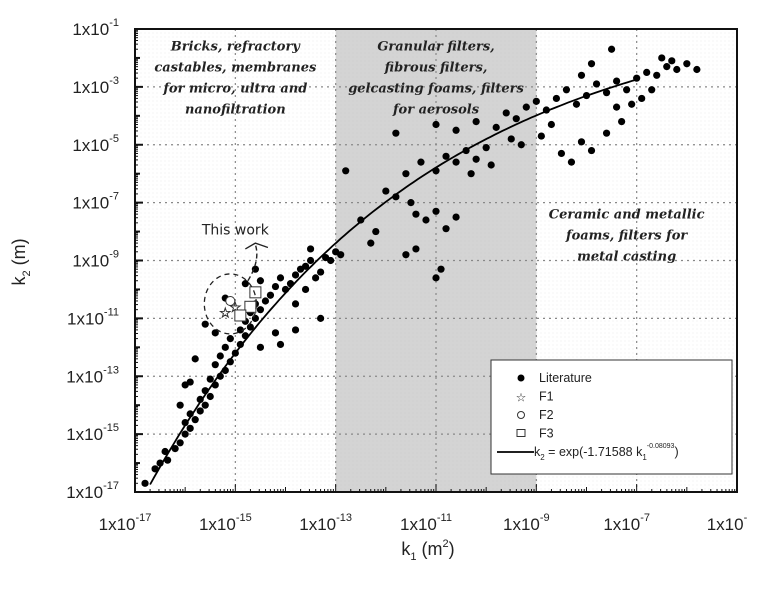 The height and width of the screenshot is (591, 764). I want to click on region-text-line: foams, filters for, so click(626, 236).